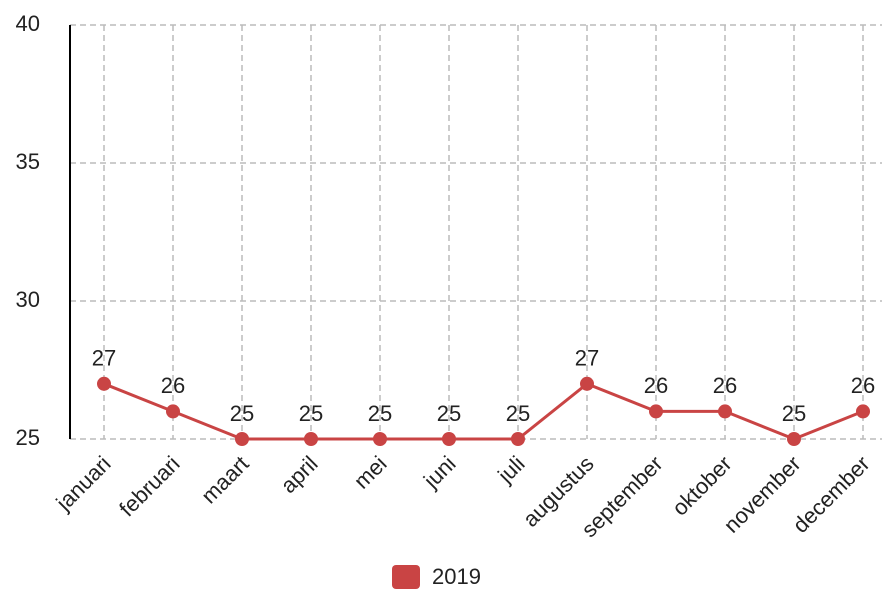 The width and height of the screenshot is (893, 589). I want to click on line, so click(483, 411).